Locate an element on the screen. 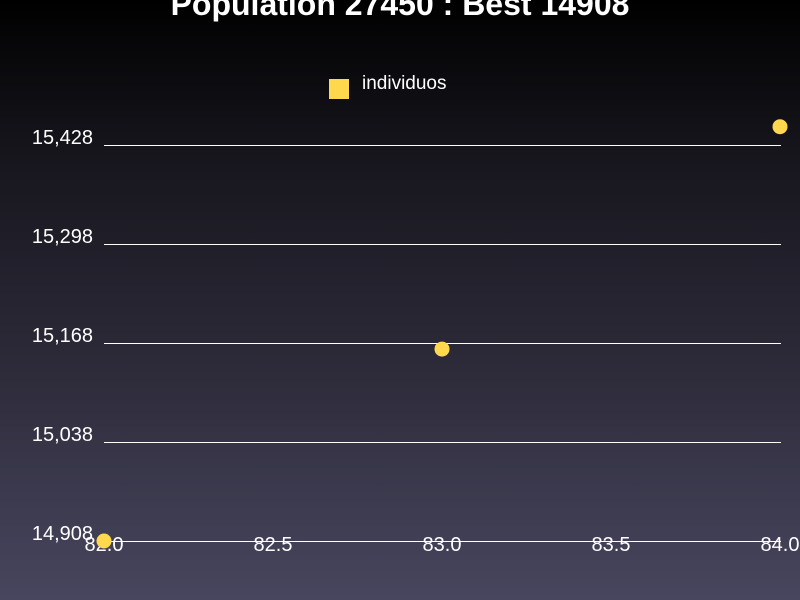 Image resolution: width=800 pixels, height=600 pixels. legend-swatch is located at coordinates (339, 89).